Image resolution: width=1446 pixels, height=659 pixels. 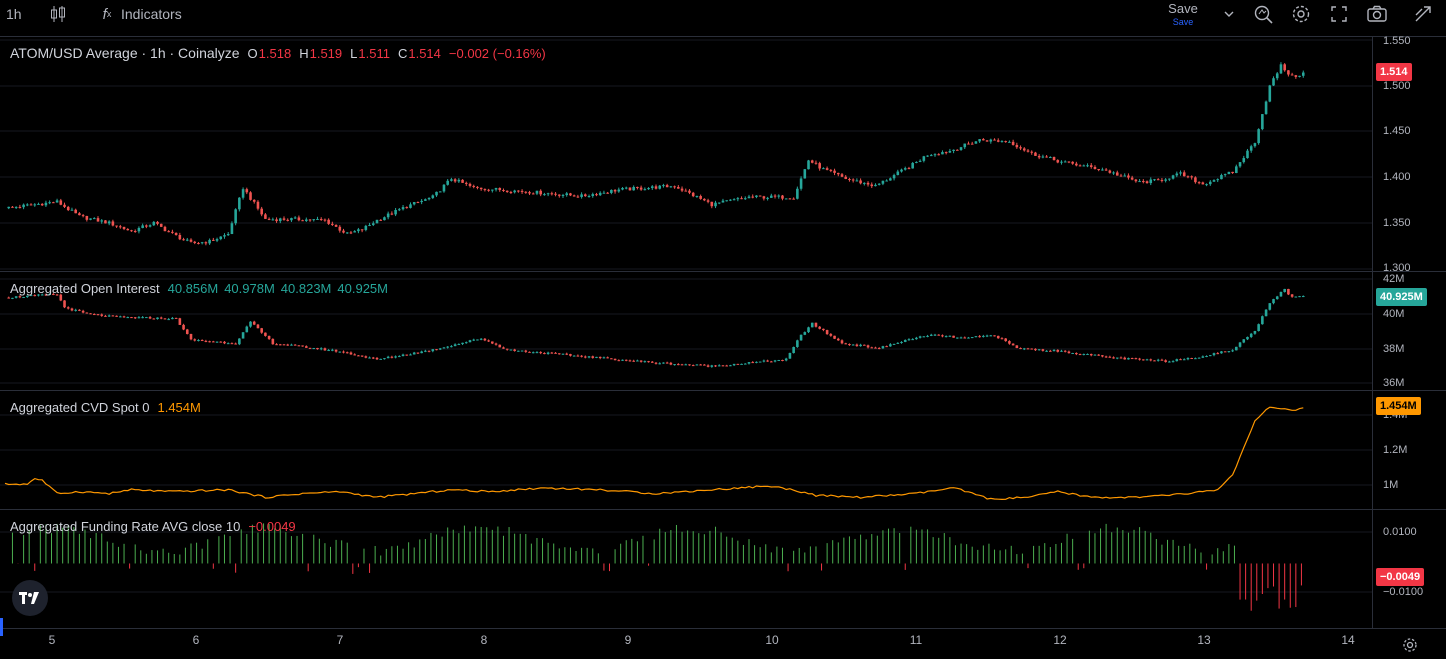 What do you see at coordinates (1183, 14) in the screenshot?
I see `save-button: Save Save` at bounding box center [1183, 14].